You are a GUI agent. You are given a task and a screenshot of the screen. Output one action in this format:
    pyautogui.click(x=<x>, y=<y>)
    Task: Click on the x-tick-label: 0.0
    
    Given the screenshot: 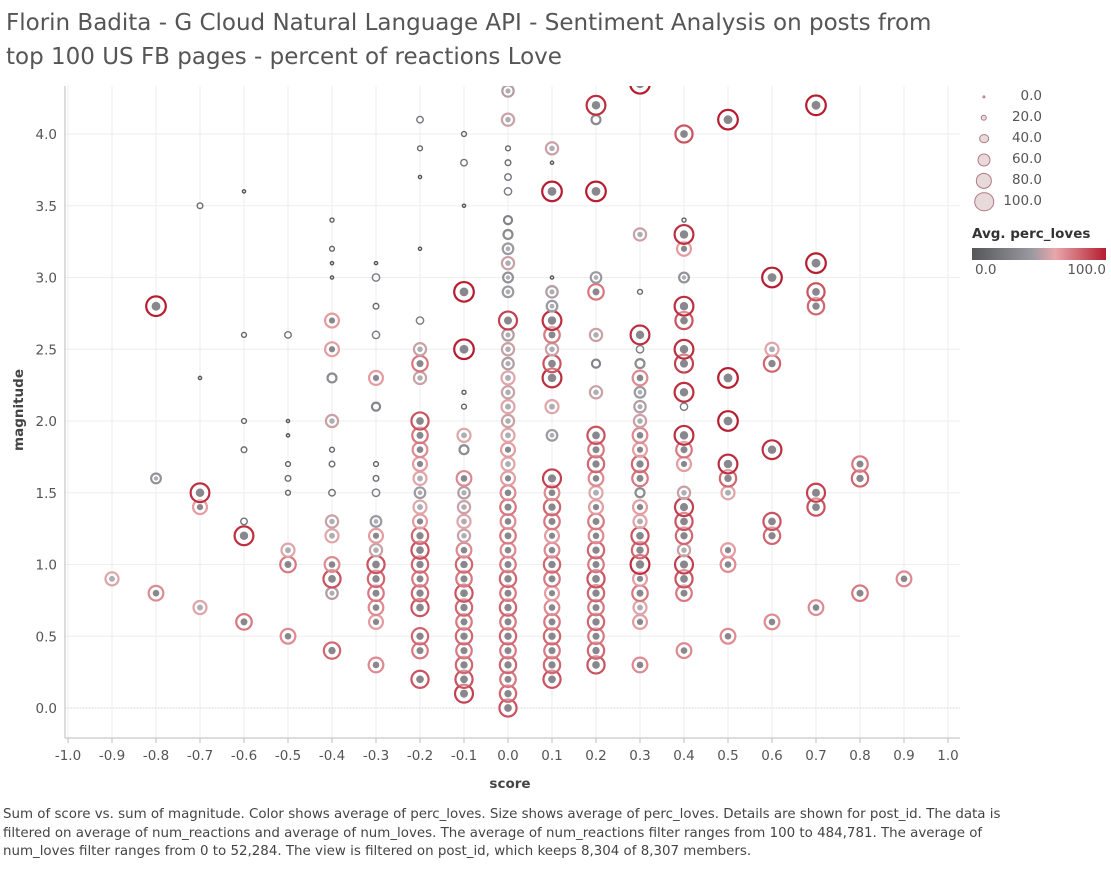 What is the action you would take?
    pyautogui.click(x=507, y=756)
    